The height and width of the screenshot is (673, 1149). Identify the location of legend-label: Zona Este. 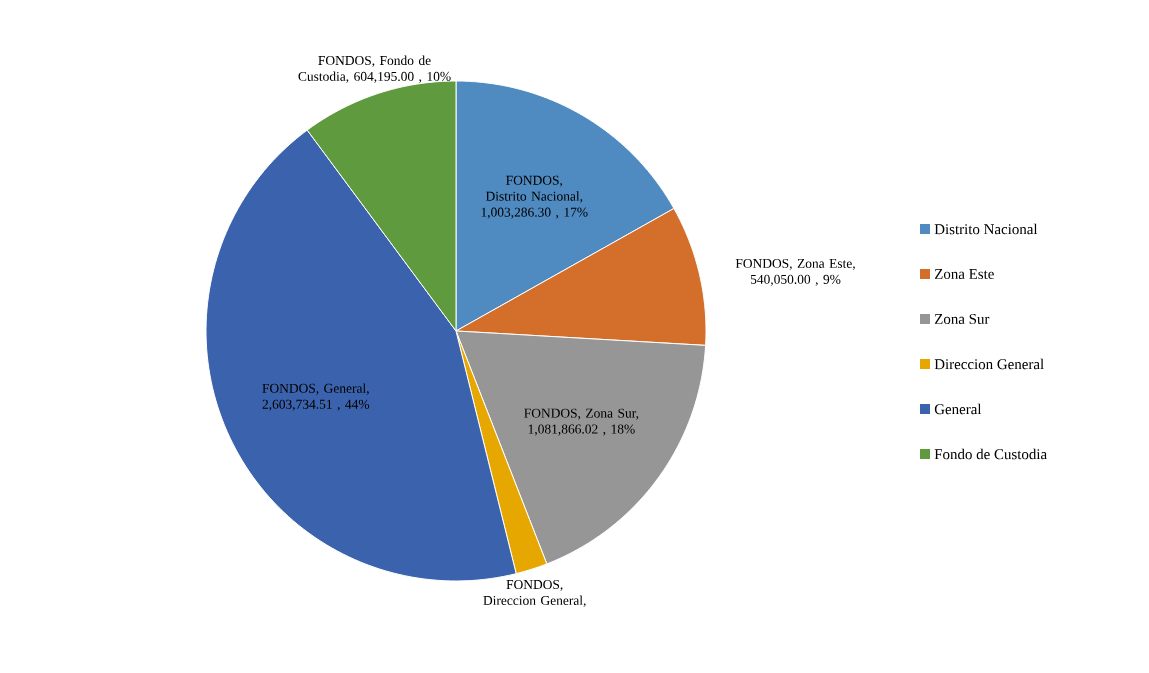
(964, 274).